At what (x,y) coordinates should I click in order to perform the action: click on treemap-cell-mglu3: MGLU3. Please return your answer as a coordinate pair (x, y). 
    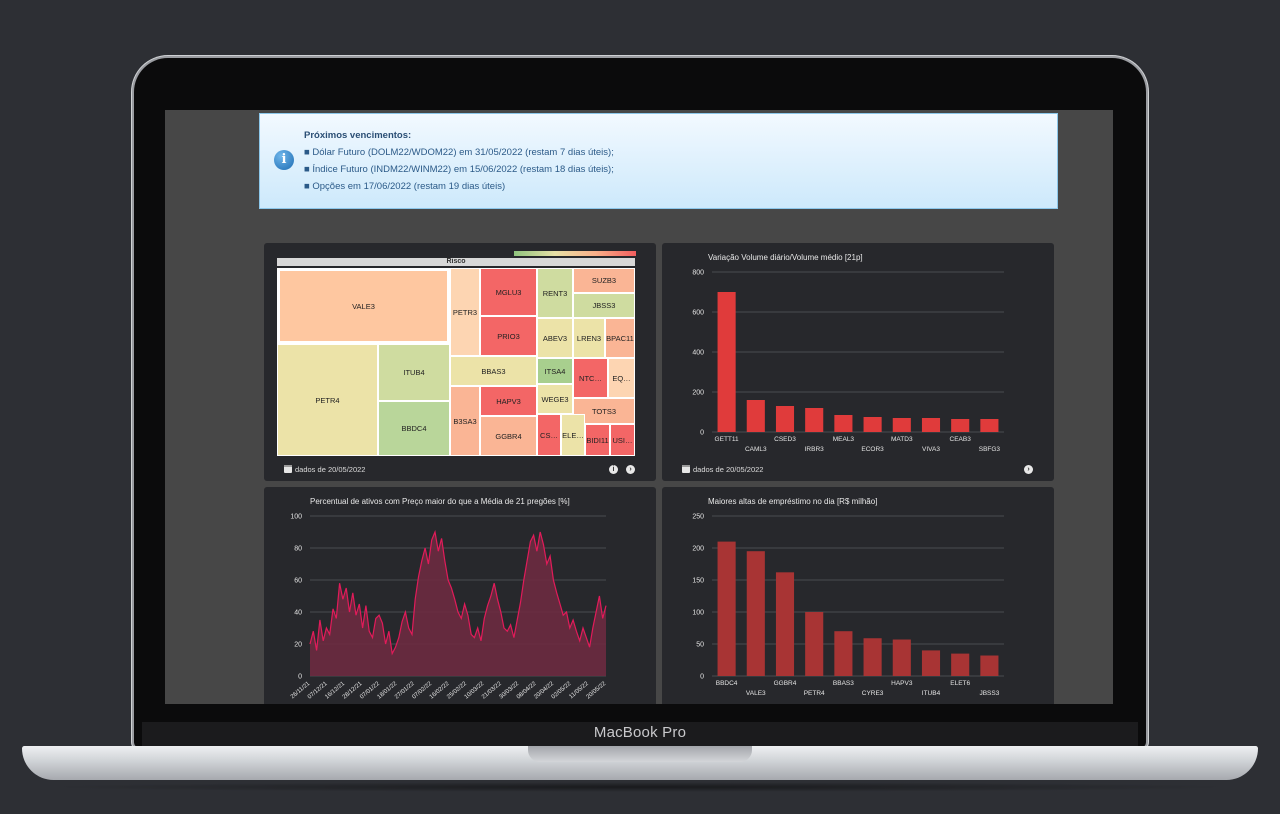
    Looking at the image, I should click on (508, 292).